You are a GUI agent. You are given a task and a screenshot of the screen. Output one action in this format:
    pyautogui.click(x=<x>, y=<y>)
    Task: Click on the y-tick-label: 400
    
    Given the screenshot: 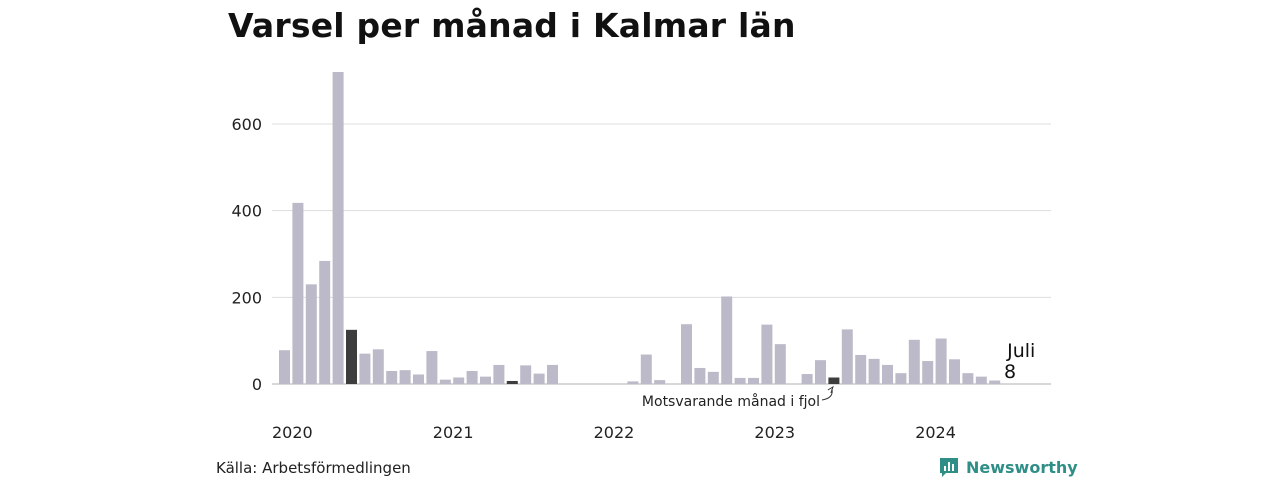 What is the action you would take?
    pyautogui.click(x=246, y=211)
    